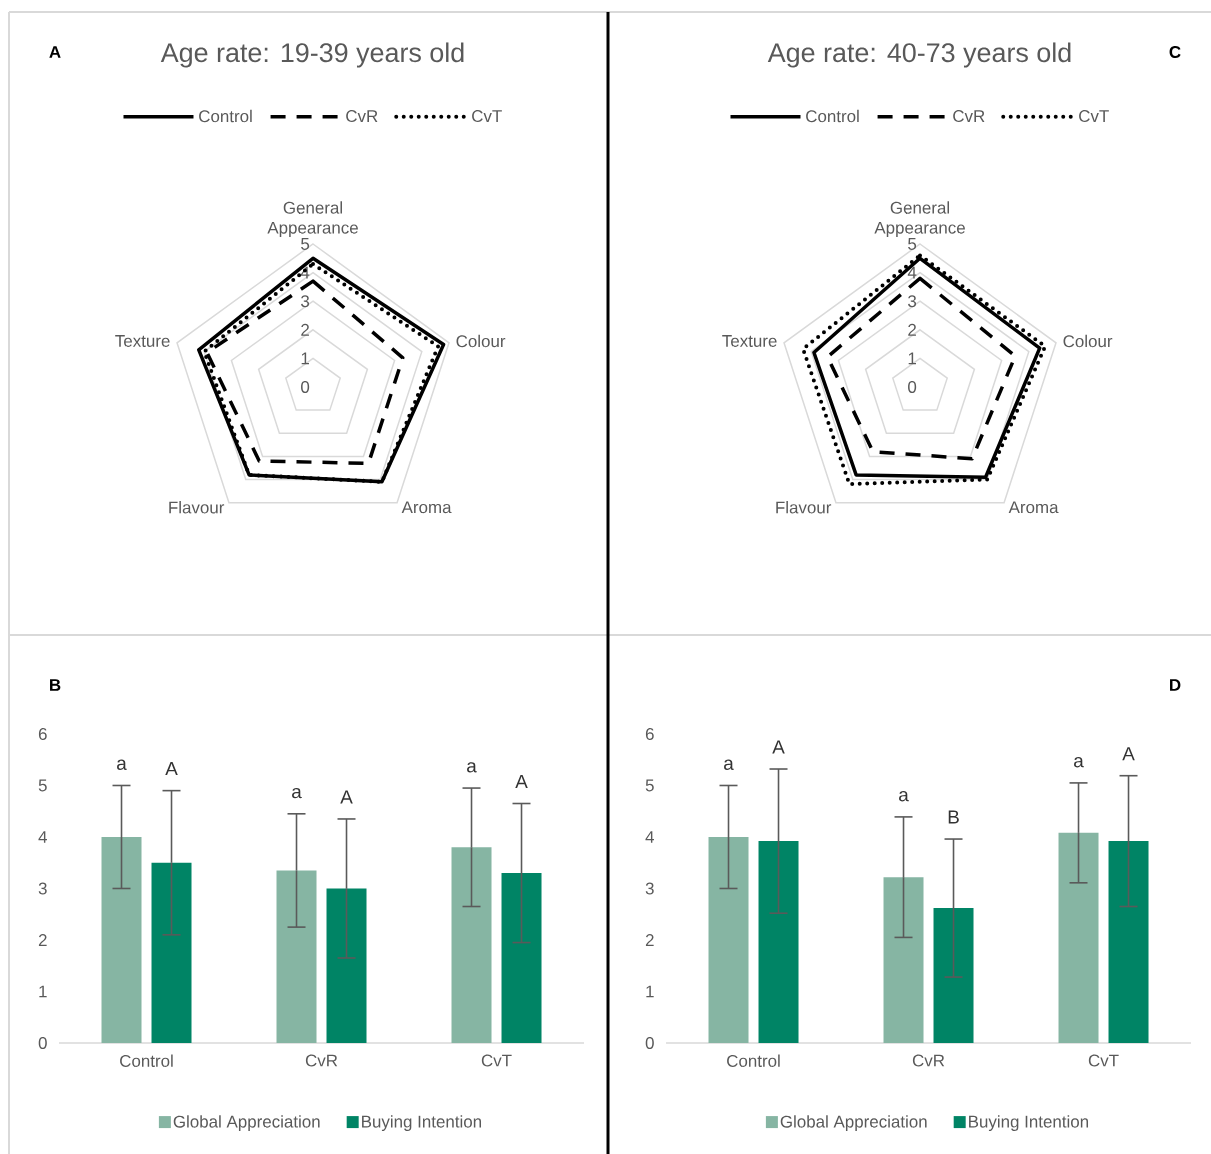  I want to click on text: D, so click(1175, 685).